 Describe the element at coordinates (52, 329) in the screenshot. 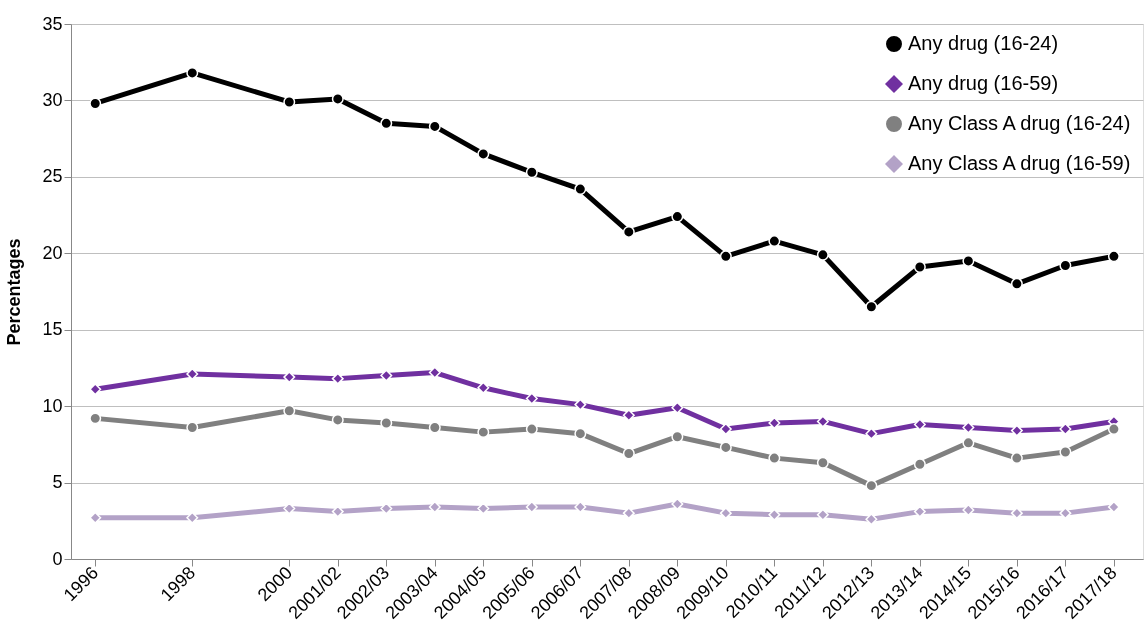

I see `y-tick-label: 15` at that location.